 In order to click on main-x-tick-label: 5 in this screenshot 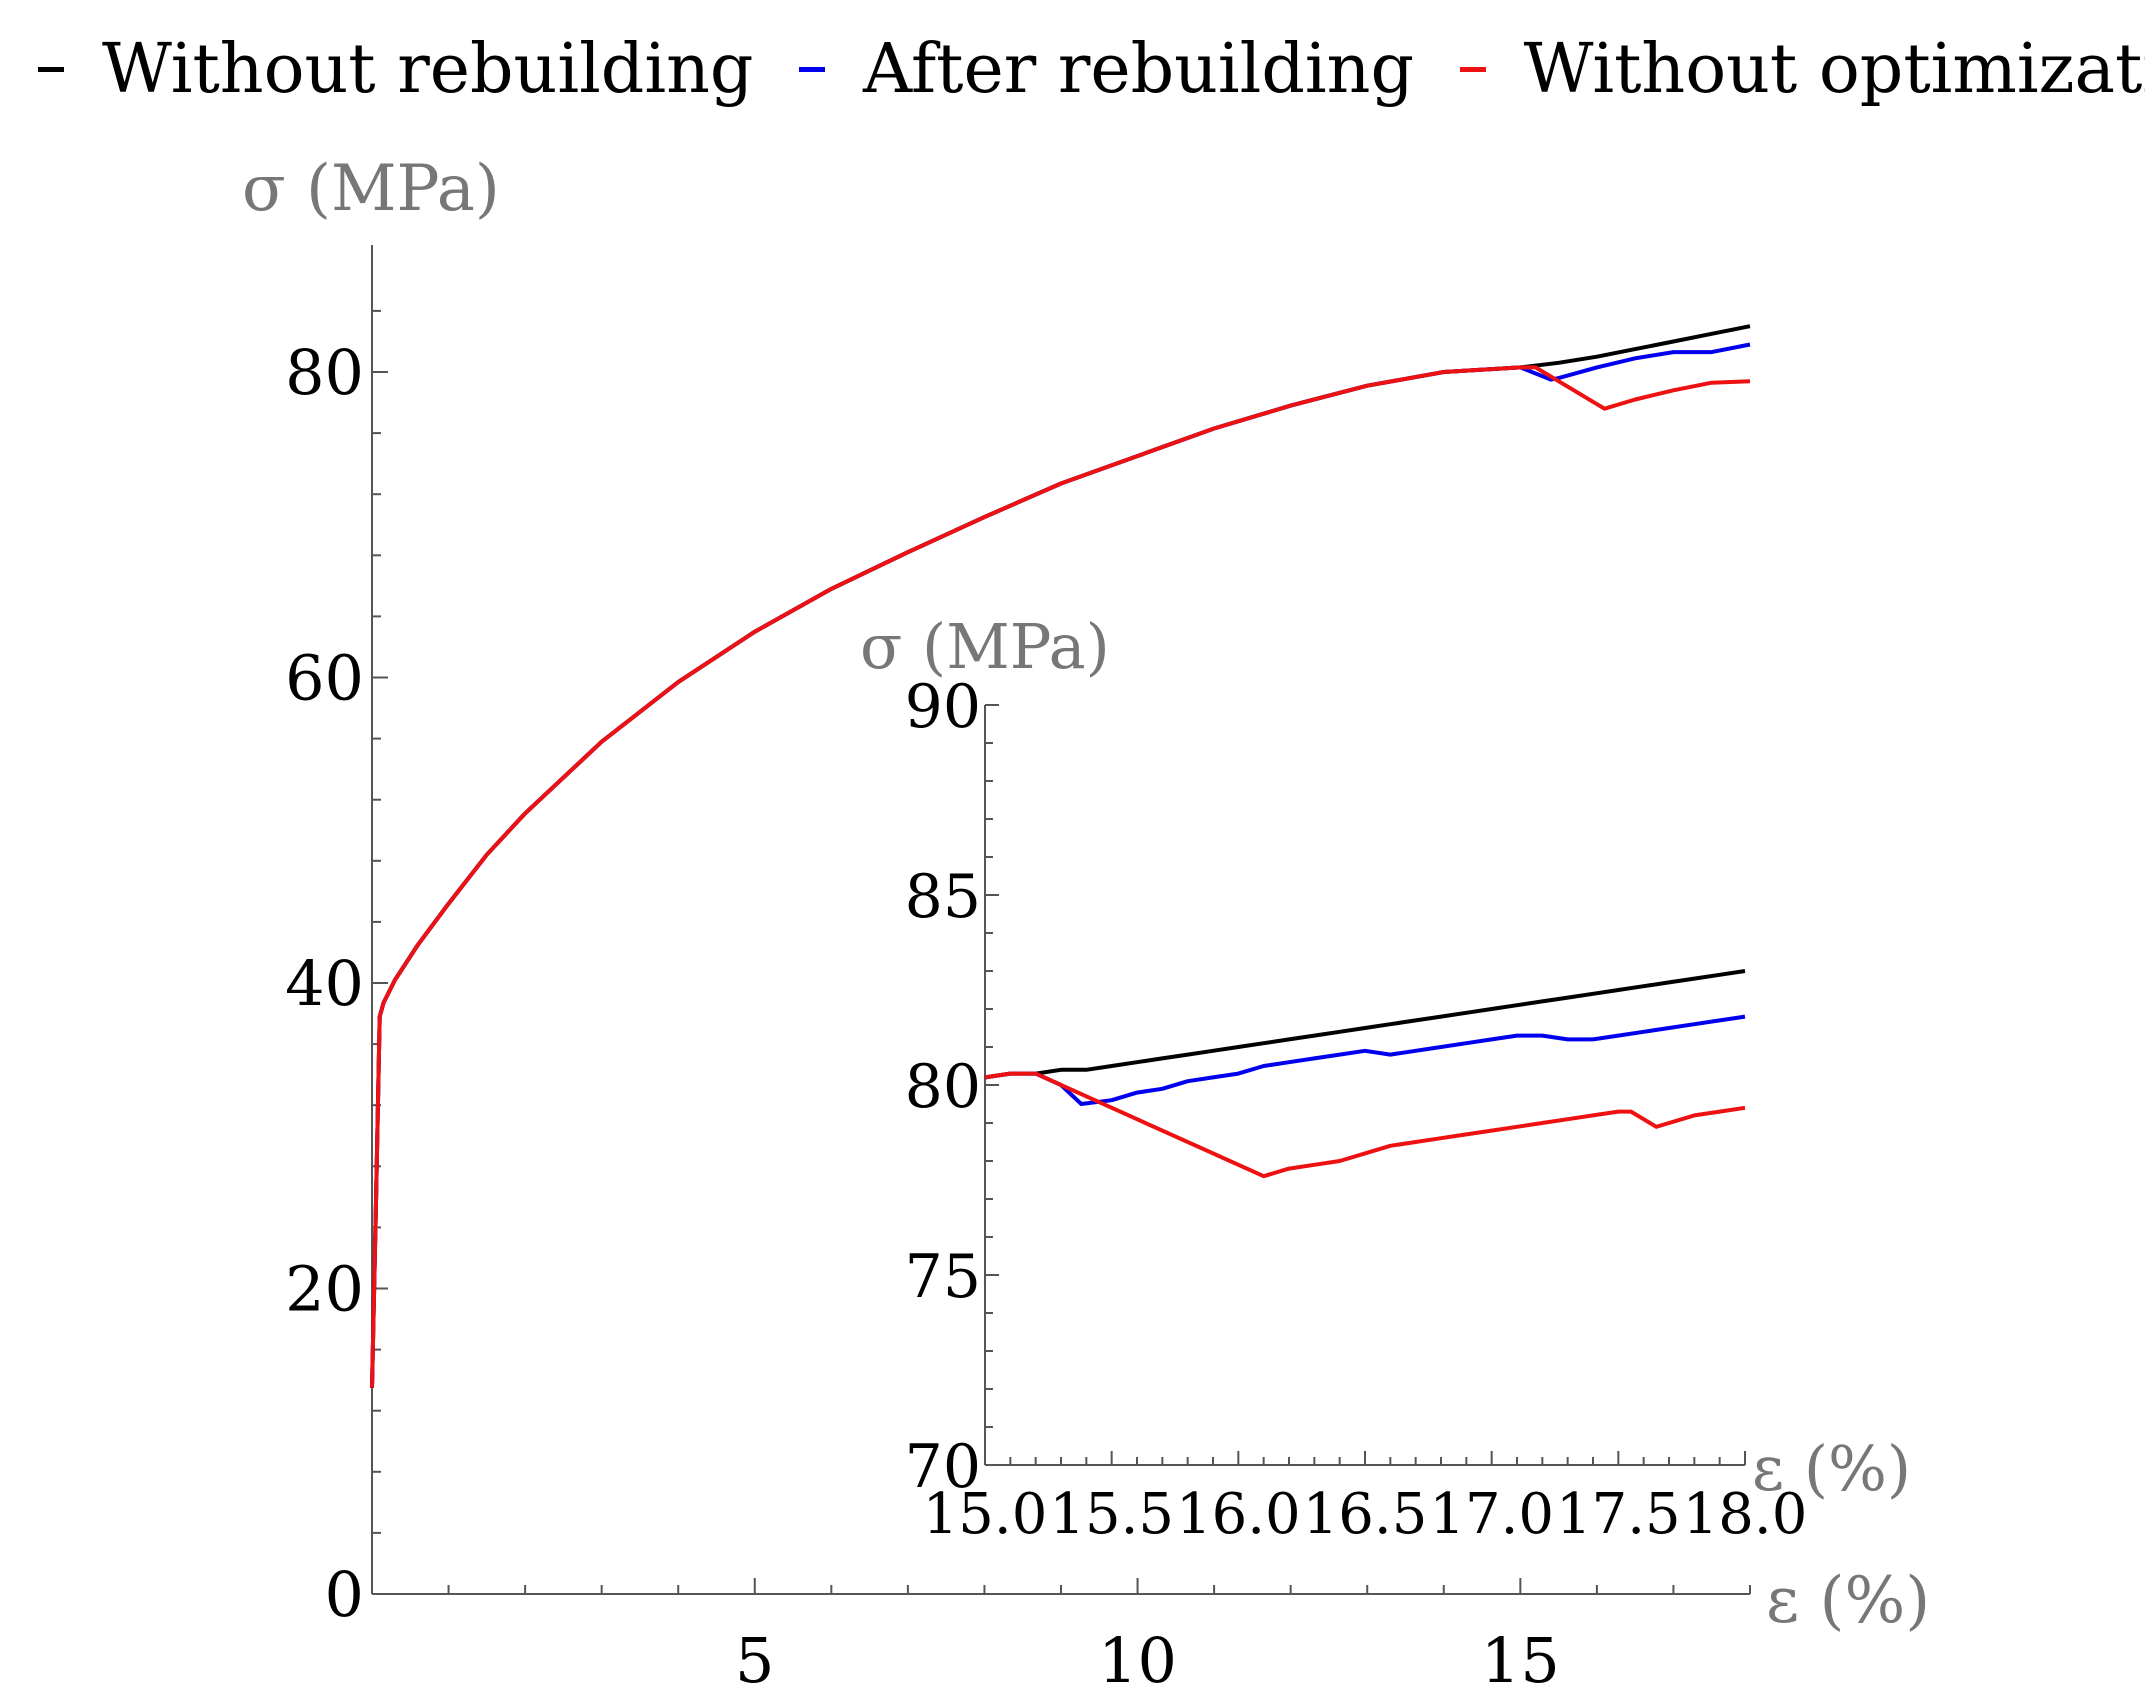, I will do `click(754, 1660)`.